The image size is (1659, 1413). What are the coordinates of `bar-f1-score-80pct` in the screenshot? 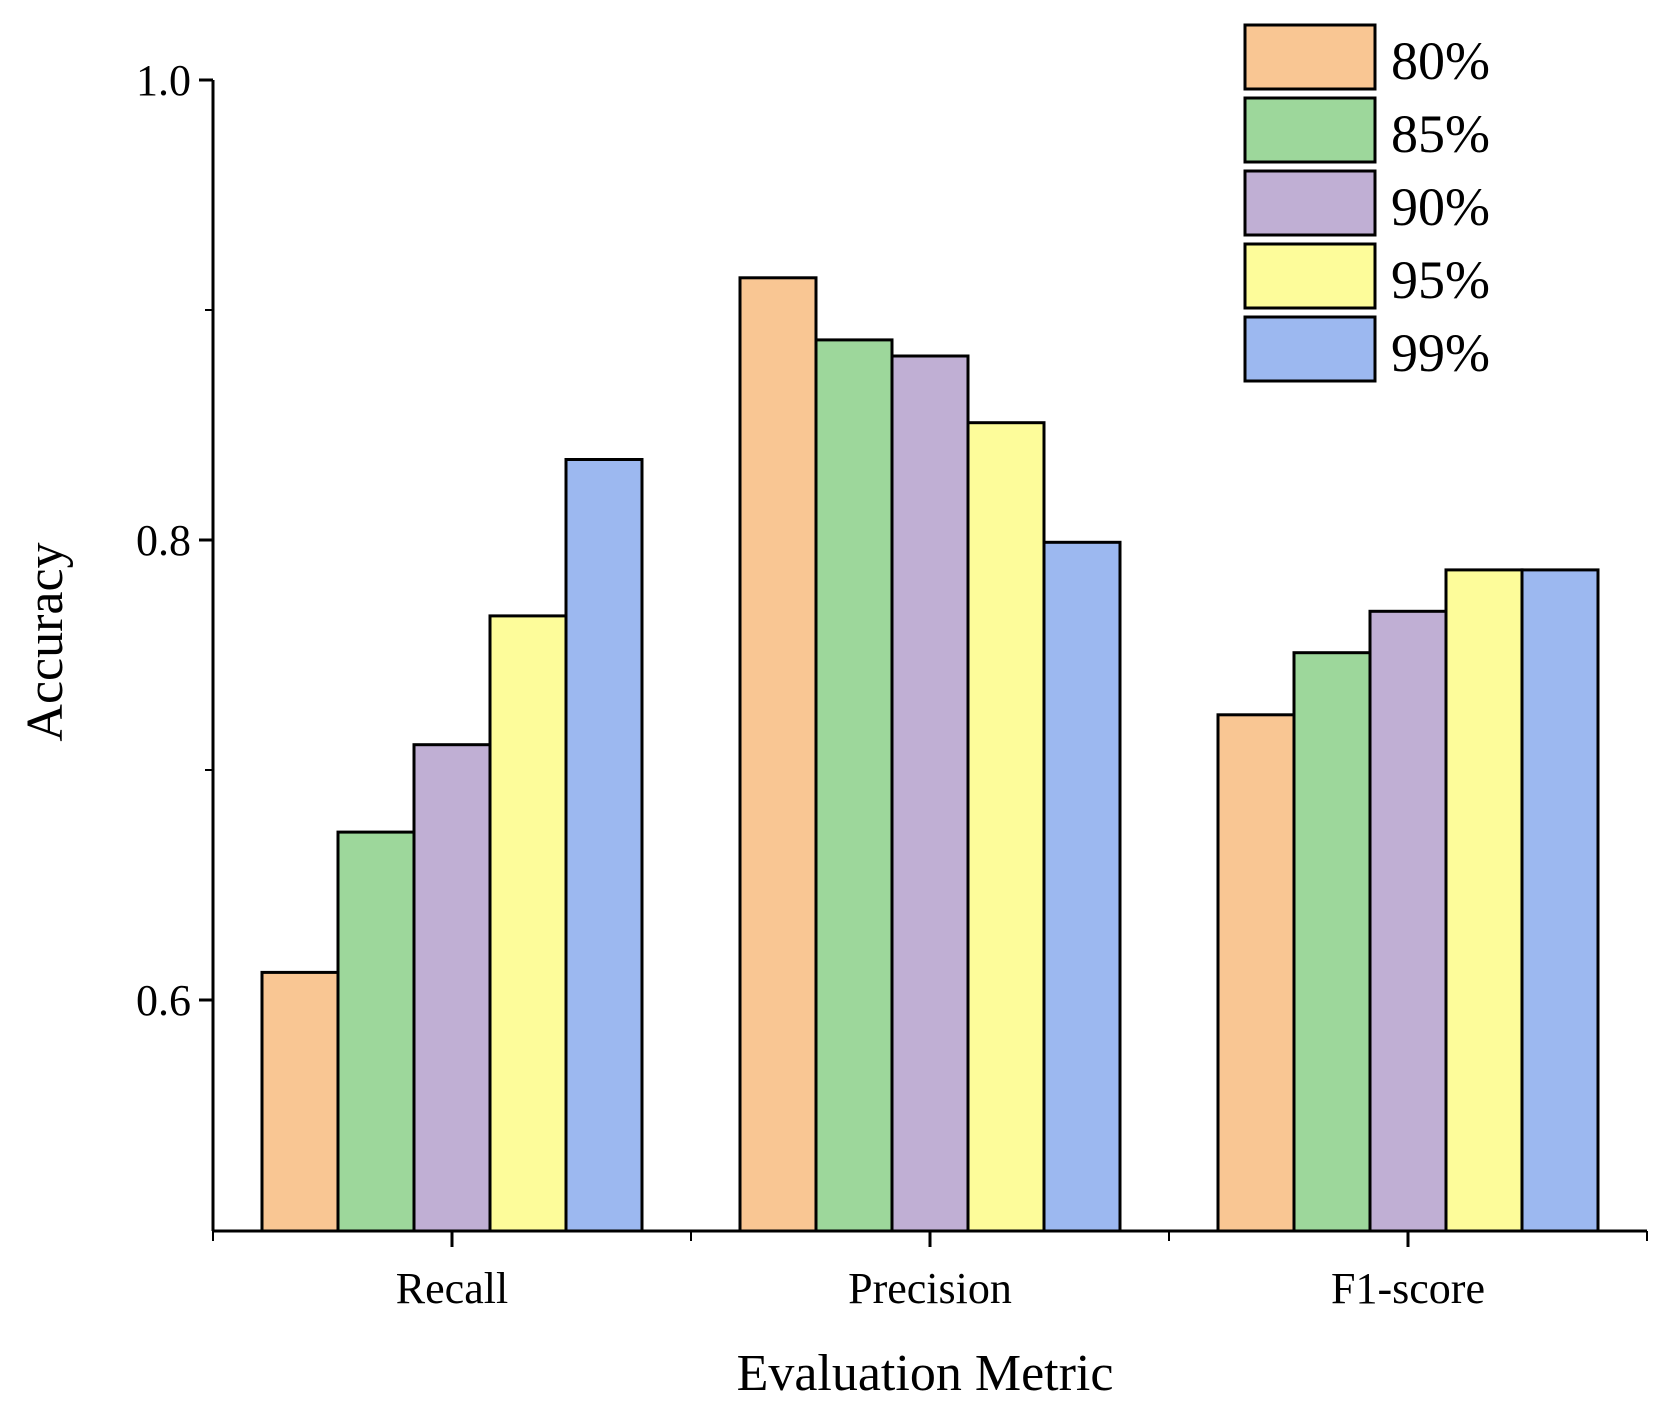 It's located at (1256, 973).